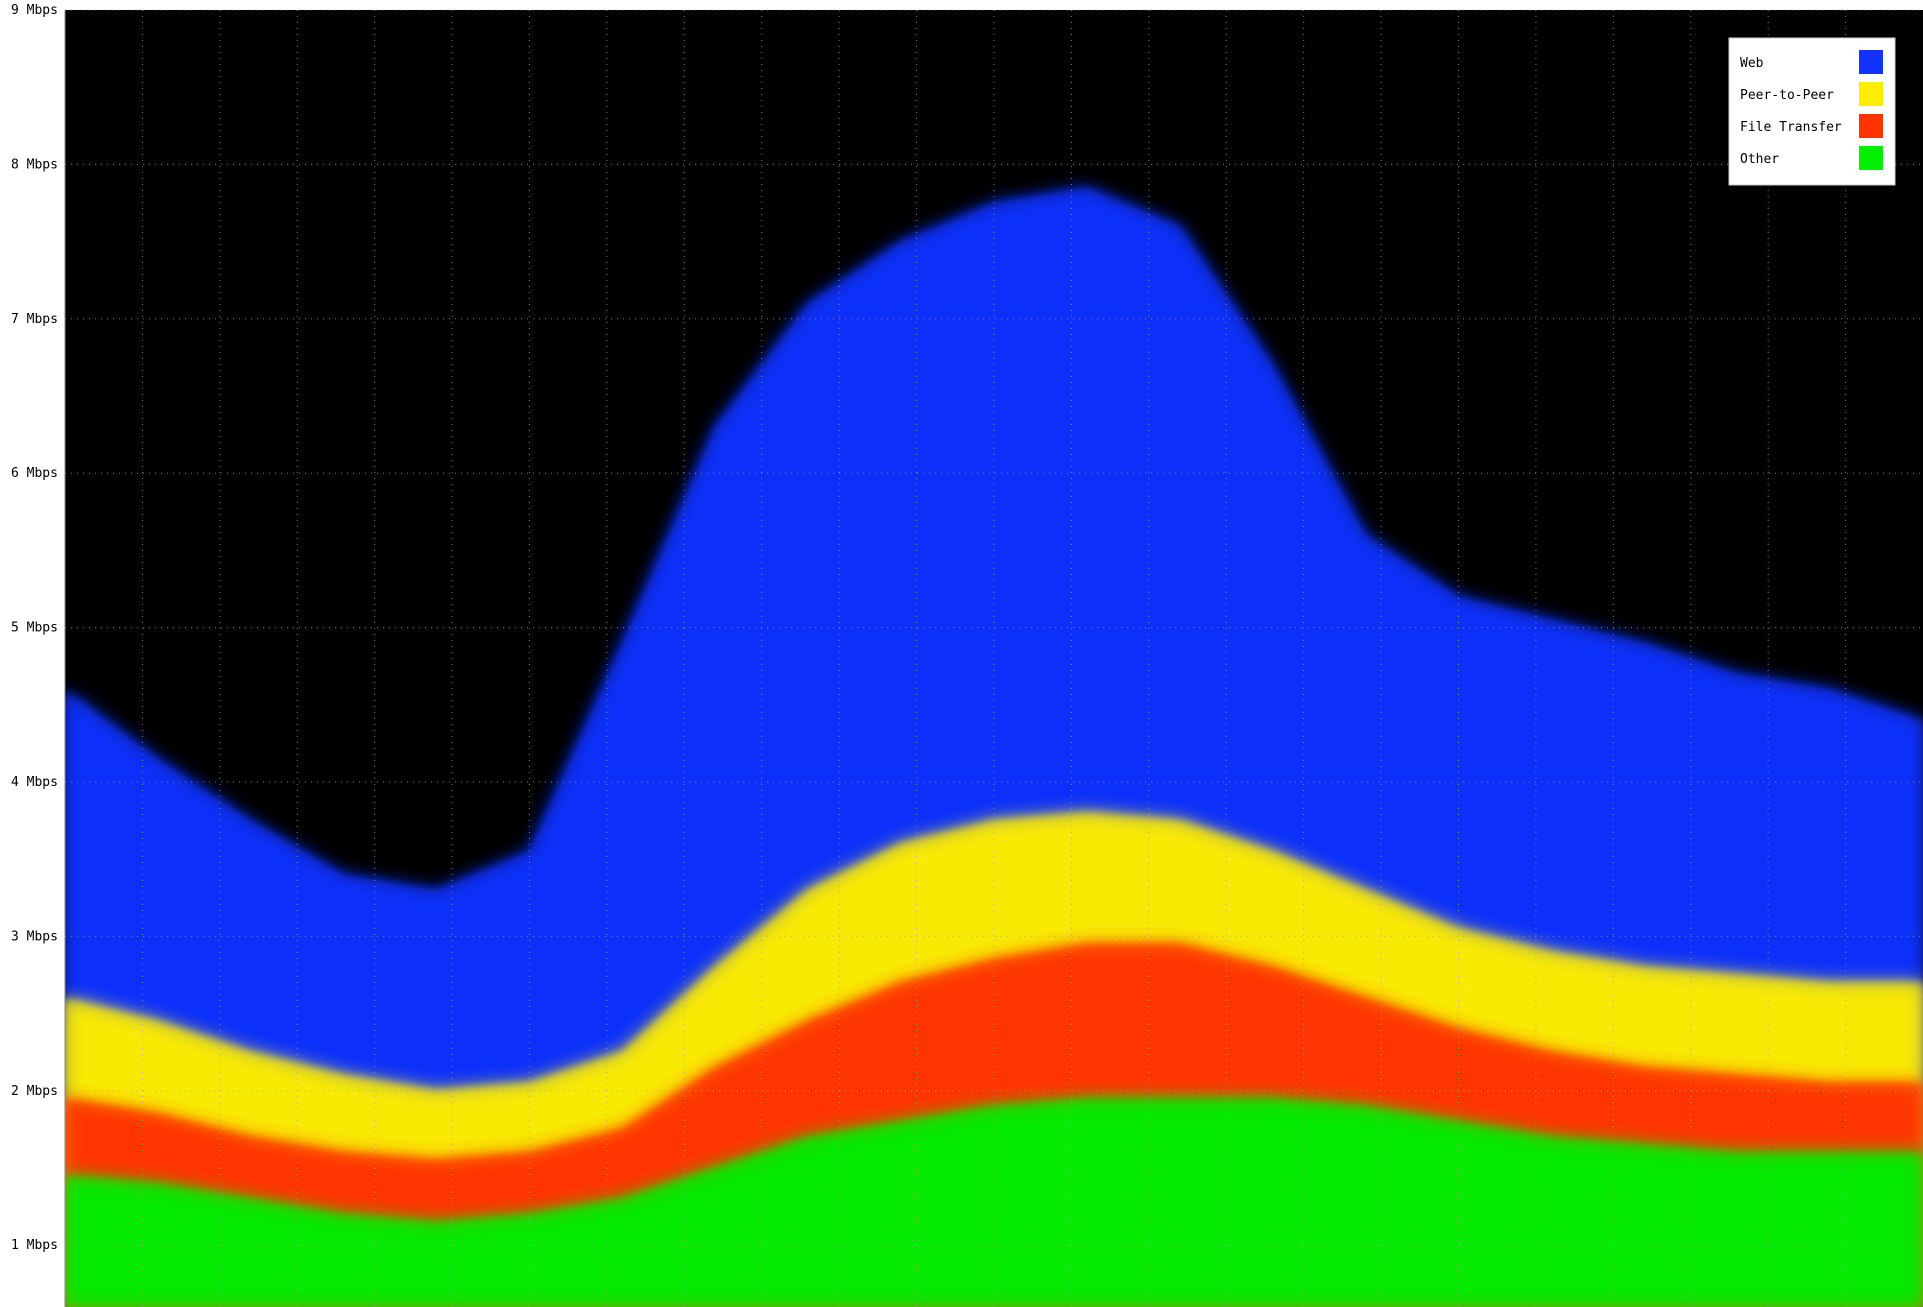  Describe the element at coordinates (34, 10) in the screenshot. I see `y-tick-label: 9 Mbps` at that location.